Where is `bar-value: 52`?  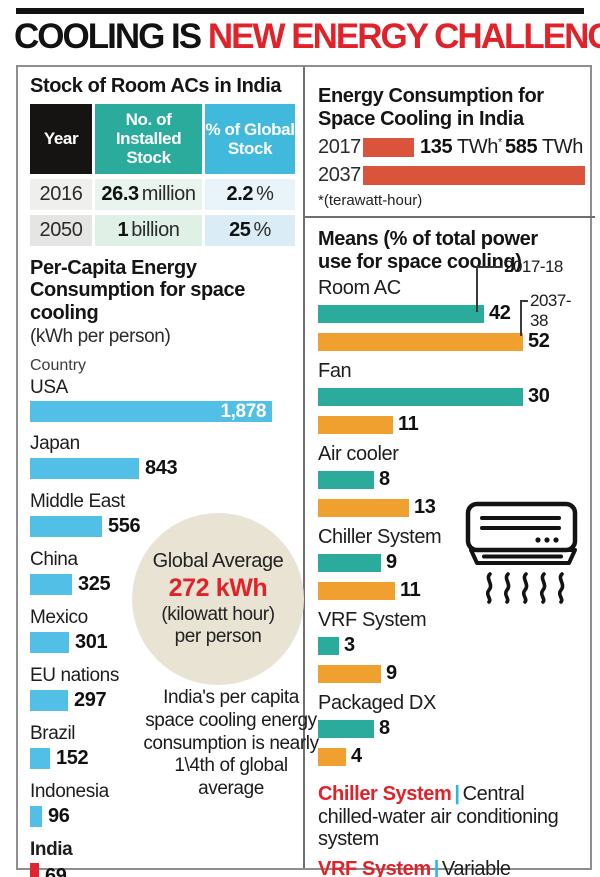 bar-value: 52 is located at coordinates (539, 341).